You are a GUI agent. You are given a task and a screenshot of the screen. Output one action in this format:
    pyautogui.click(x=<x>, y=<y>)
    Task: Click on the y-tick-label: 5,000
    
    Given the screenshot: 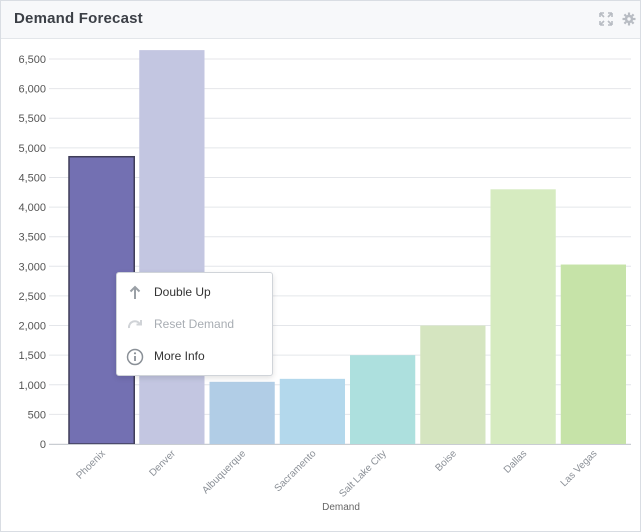 What is the action you would take?
    pyautogui.click(x=32, y=149)
    